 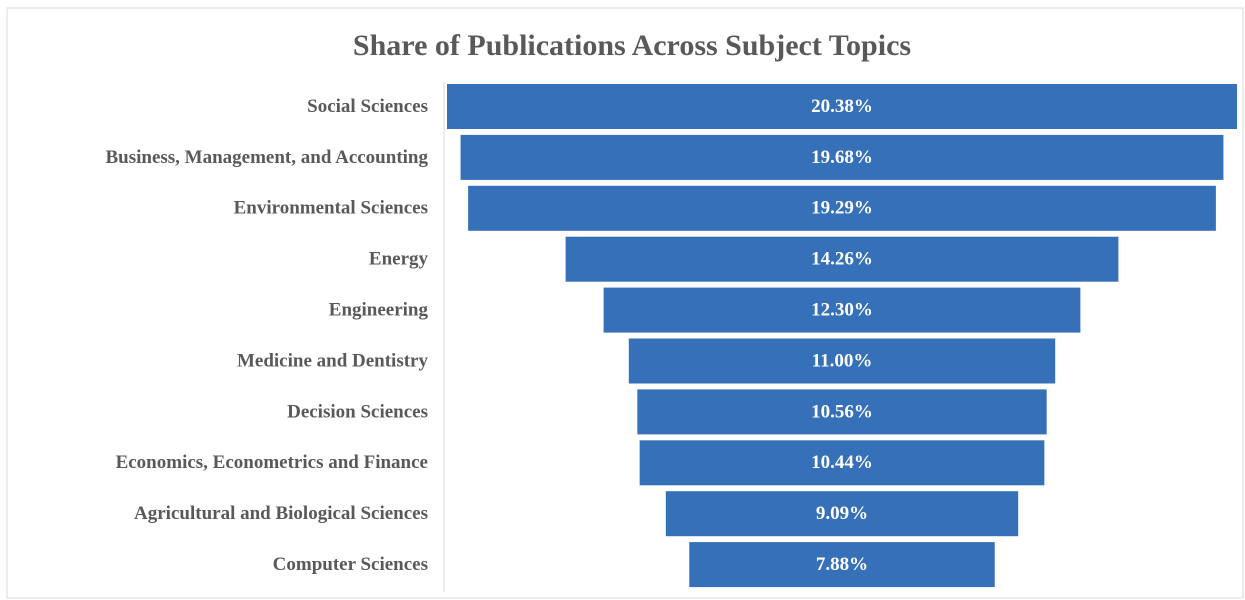 What do you see at coordinates (266, 157) in the screenshot?
I see `category-label: Business, Management, and Accounting` at bounding box center [266, 157].